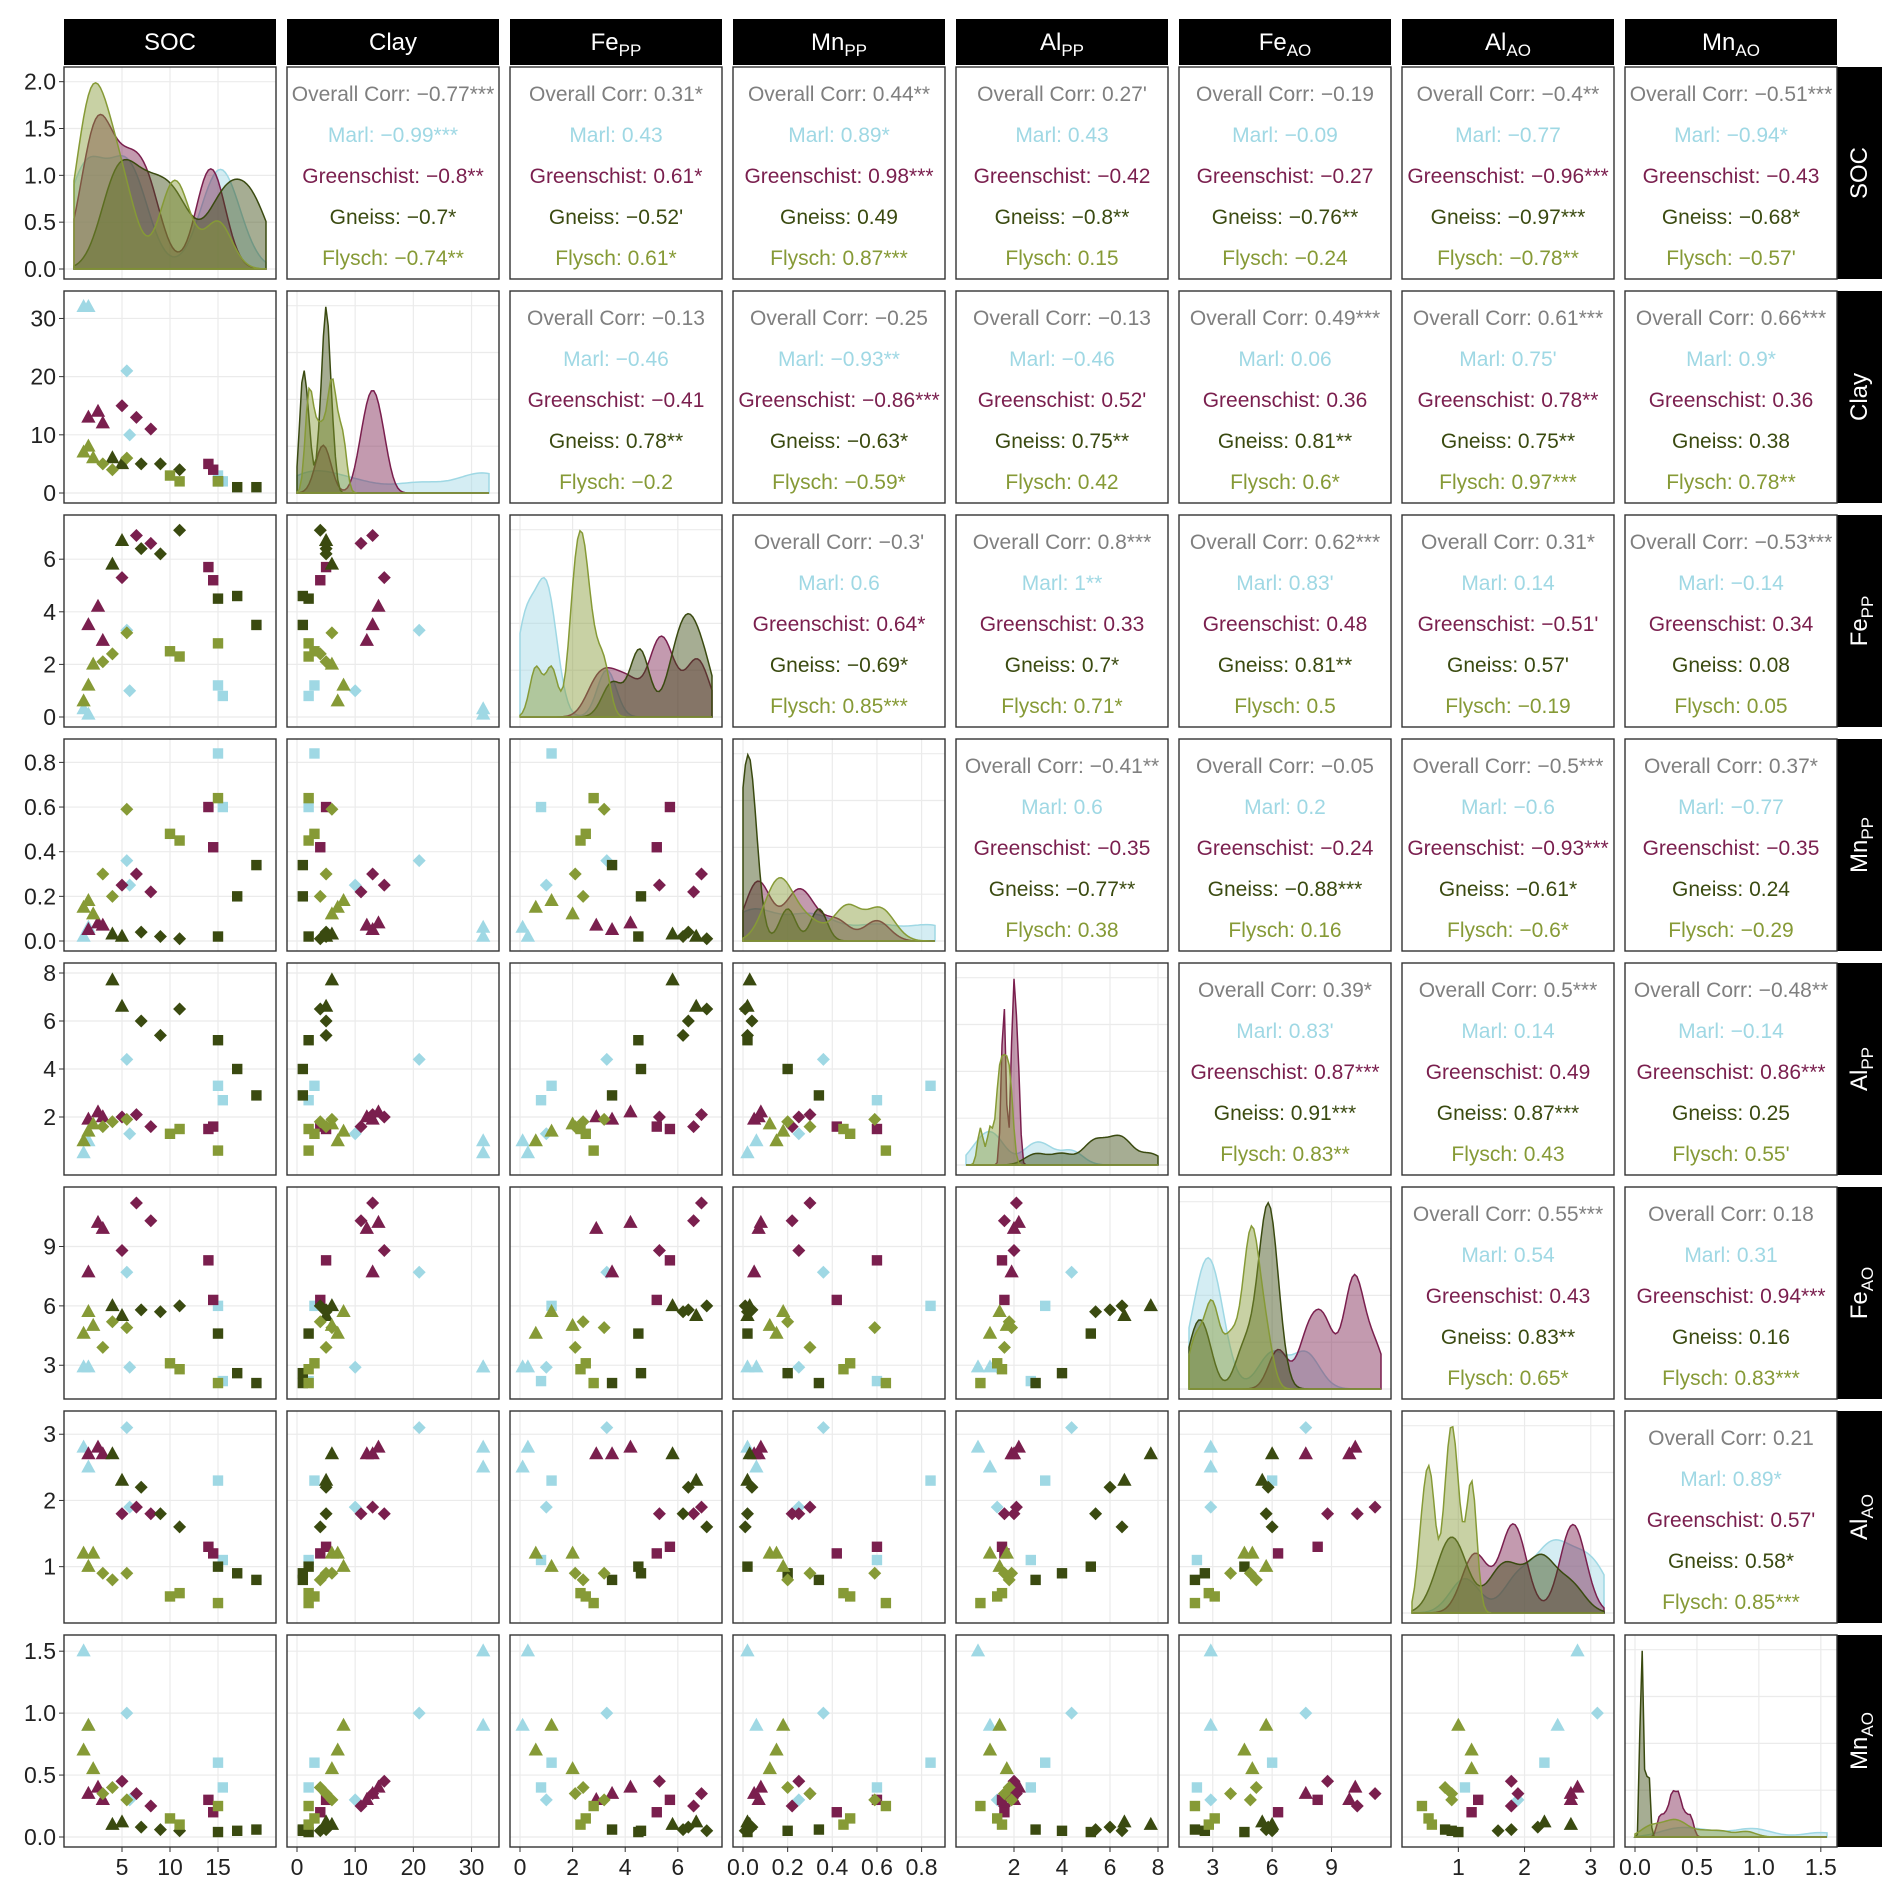 The width and height of the screenshot is (1892, 1887). I want to click on density-curve-marl, so click(1508, 1576).